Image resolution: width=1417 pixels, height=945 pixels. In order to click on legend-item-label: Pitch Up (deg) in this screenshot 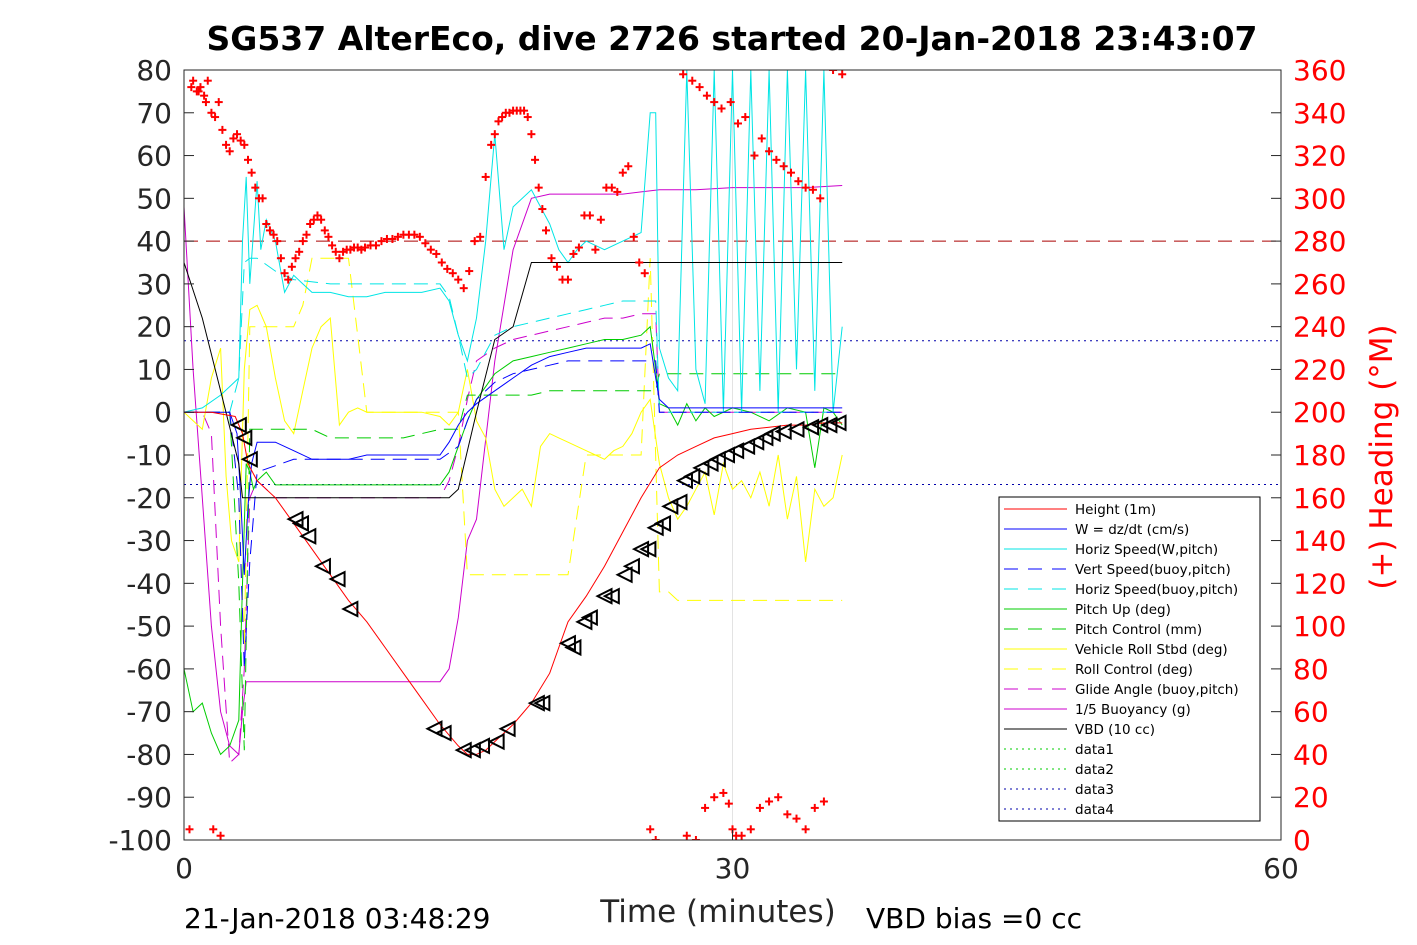, I will do `click(1123, 610)`.